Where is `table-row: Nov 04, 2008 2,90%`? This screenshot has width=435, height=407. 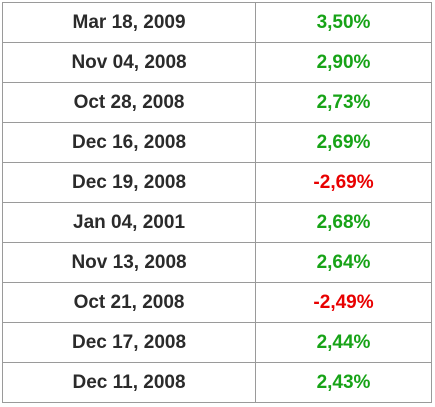
table-row: Nov 04, 2008 2,90% is located at coordinates (216, 62).